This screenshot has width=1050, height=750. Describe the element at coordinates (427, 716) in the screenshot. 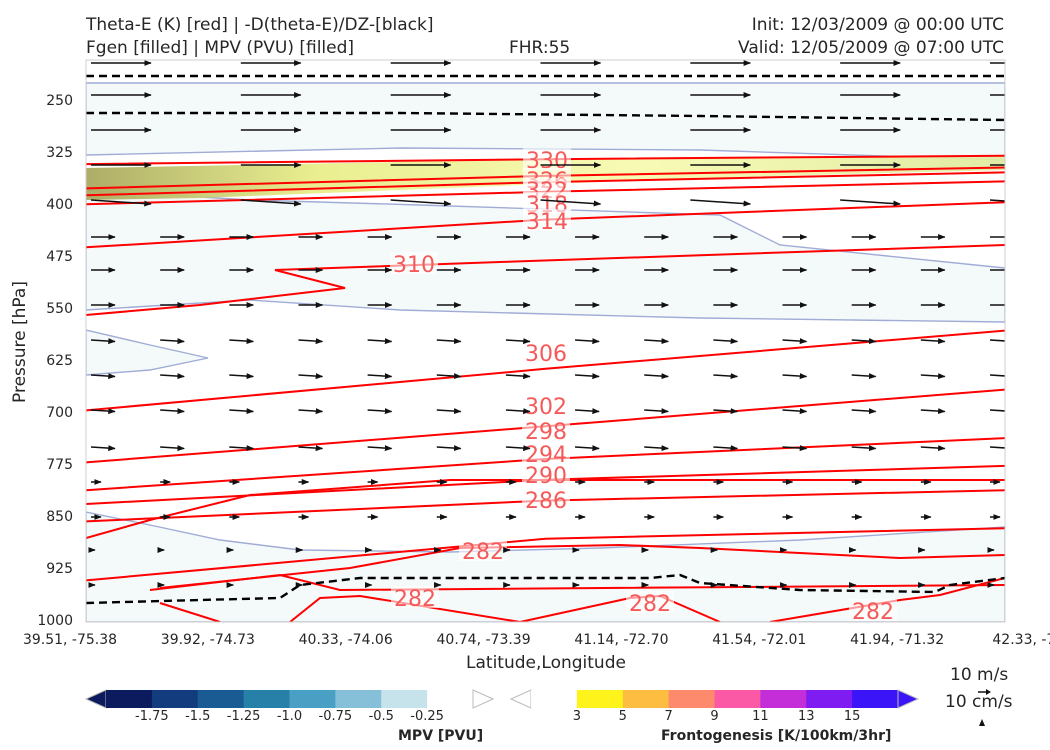

I see `colorbar-tick-label: -0.25` at that location.